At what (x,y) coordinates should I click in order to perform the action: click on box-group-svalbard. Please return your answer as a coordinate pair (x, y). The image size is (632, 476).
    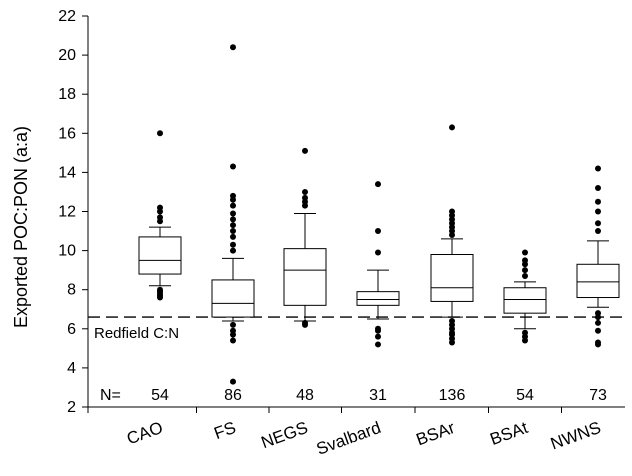
    Looking at the image, I should click on (378, 264).